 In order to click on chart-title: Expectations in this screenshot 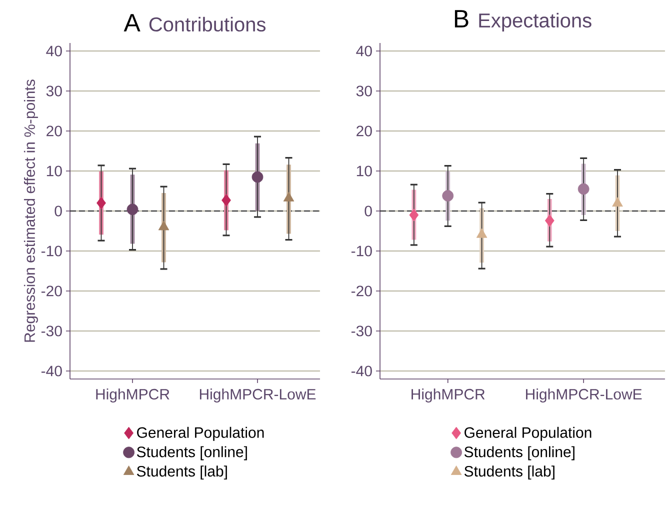, I will do `click(535, 22)`.